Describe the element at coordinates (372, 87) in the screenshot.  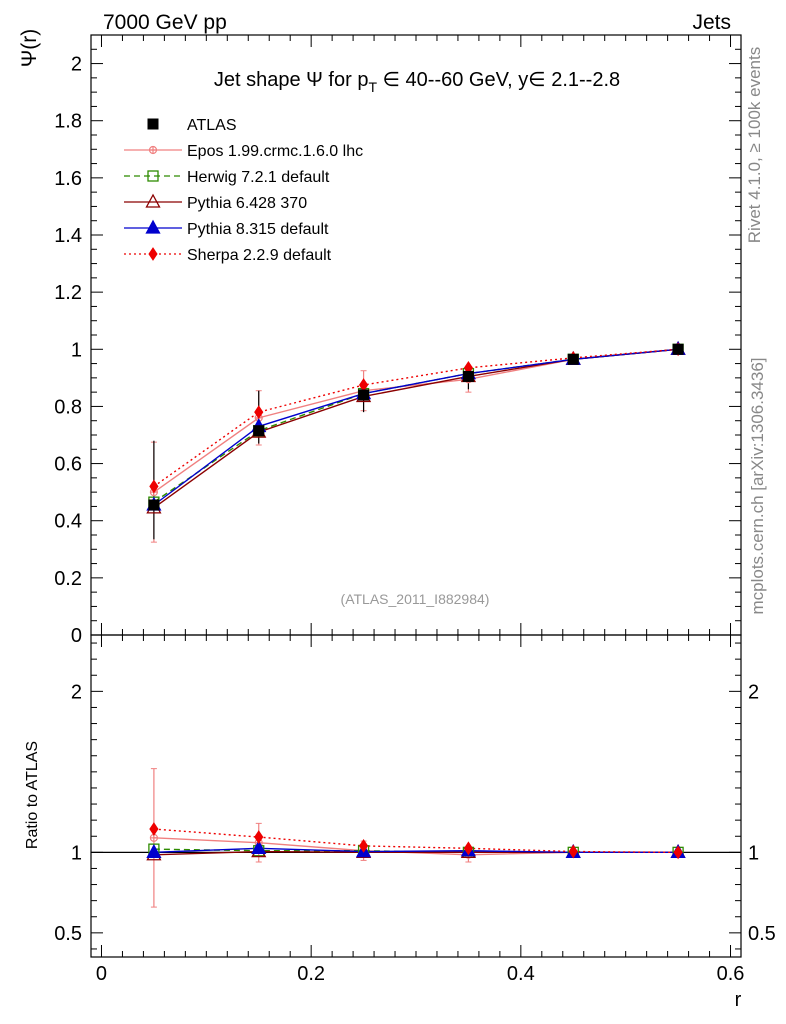
I see `title-sub: T` at that location.